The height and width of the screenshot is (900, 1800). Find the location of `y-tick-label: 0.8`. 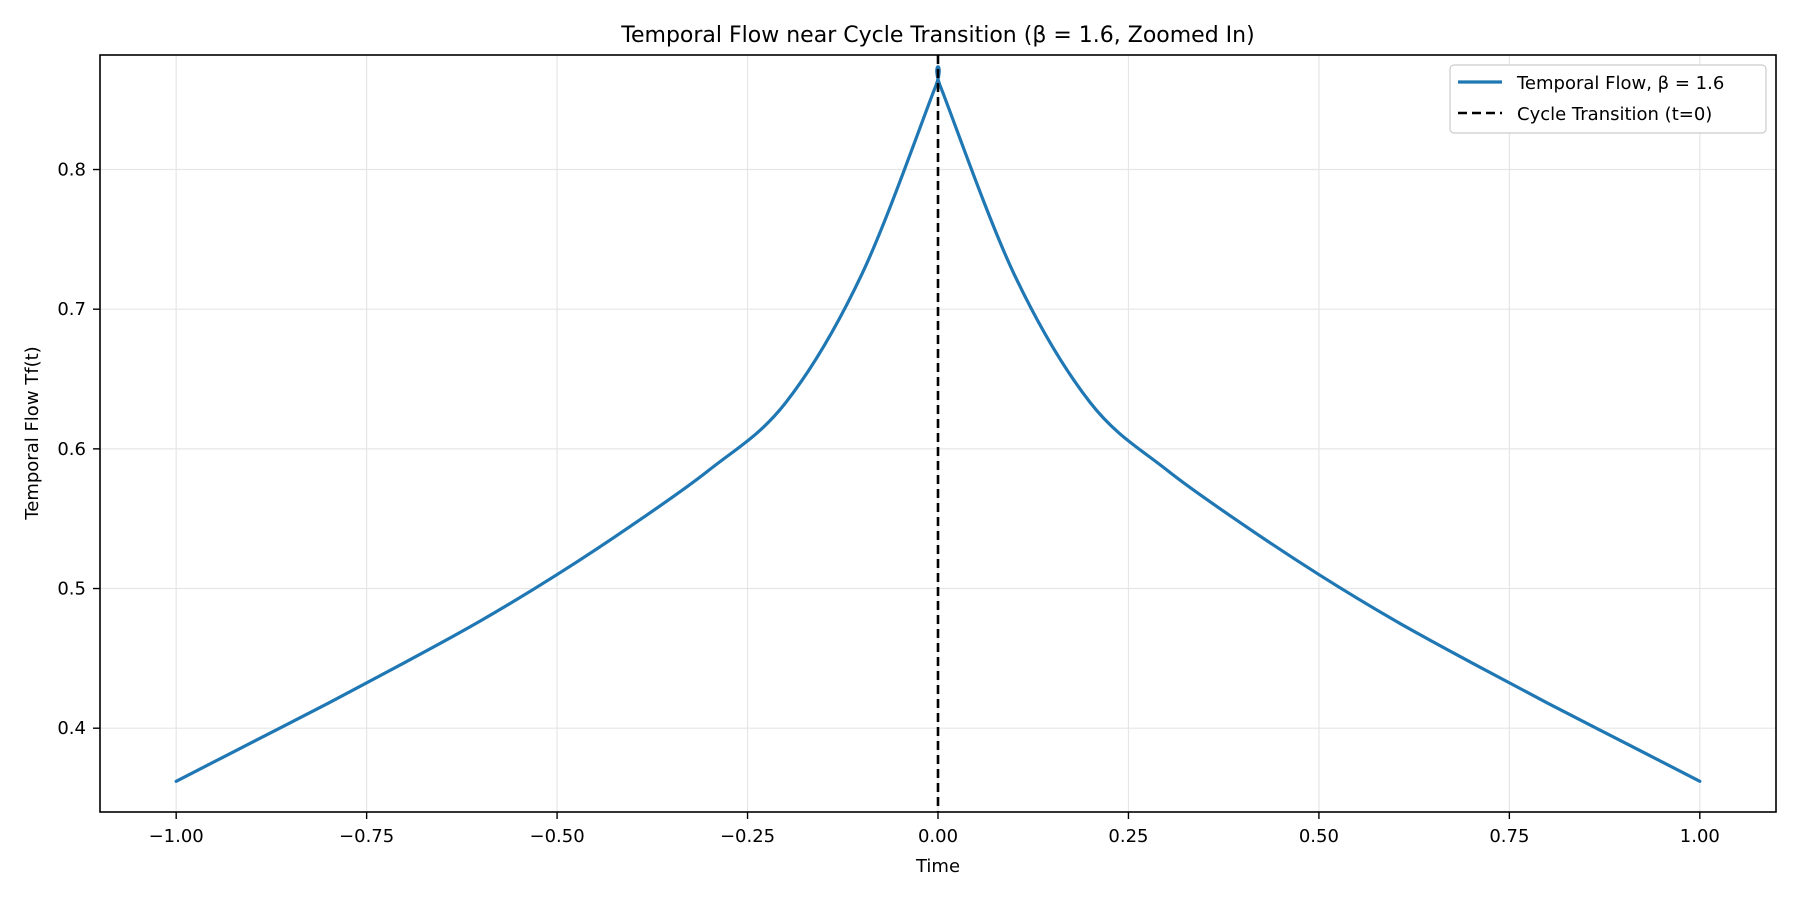

y-tick-label: 0.8 is located at coordinates (71, 170).